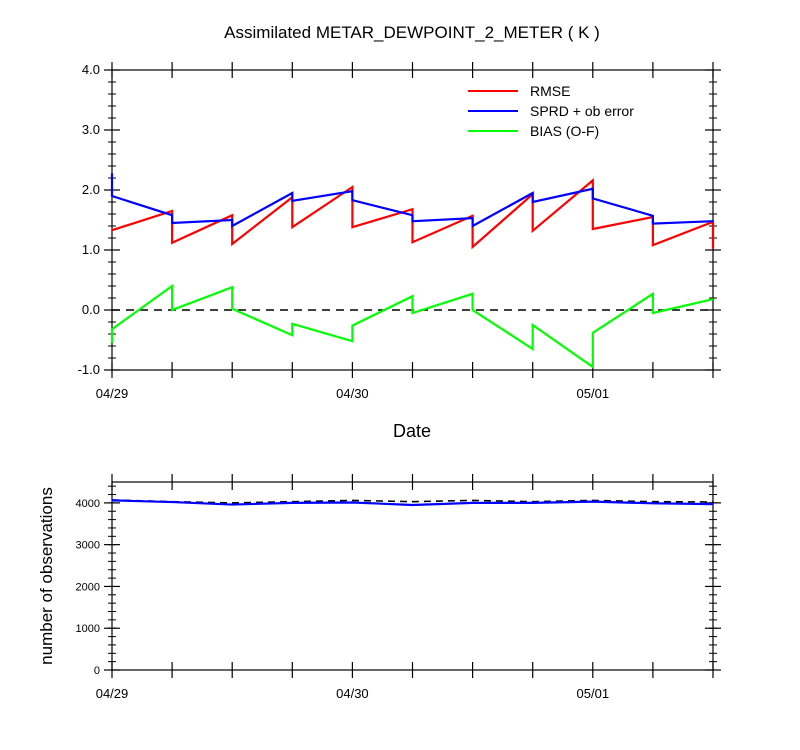 This screenshot has width=800, height=750. I want to click on y-tick-label: 4000, so click(88, 504).